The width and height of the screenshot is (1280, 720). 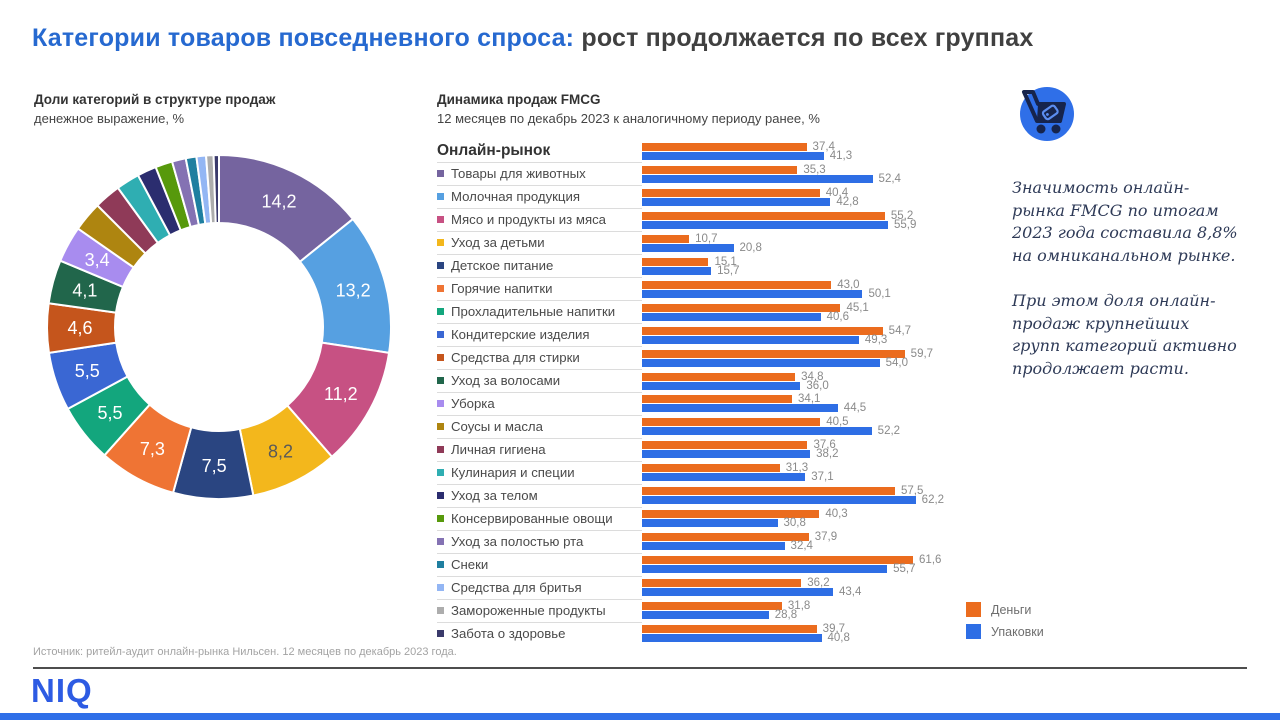 I want to click on category-label: Средства для стирки, so click(x=515, y=358).